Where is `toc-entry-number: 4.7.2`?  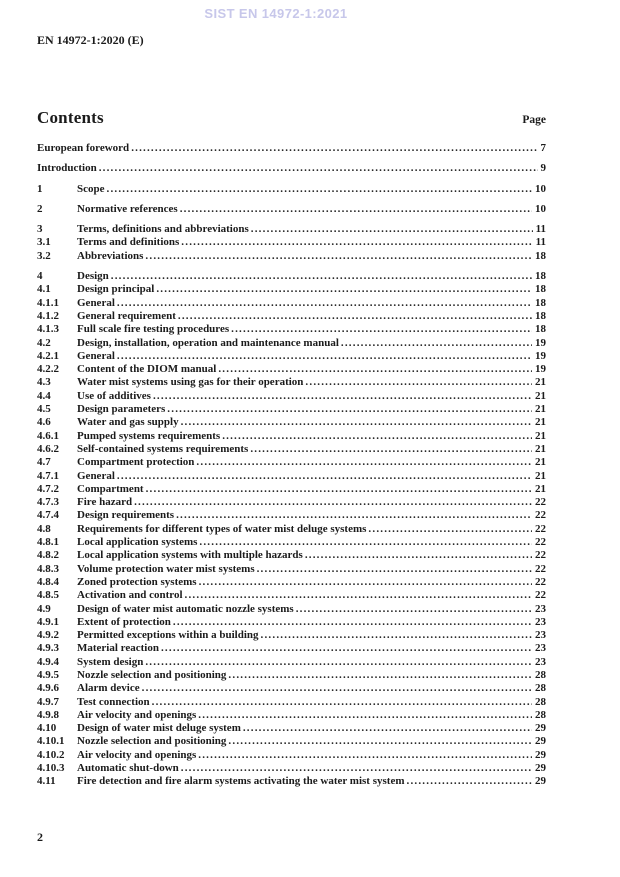 toc-entry-number: 4.7.2 is located at coordinates (48, 488).